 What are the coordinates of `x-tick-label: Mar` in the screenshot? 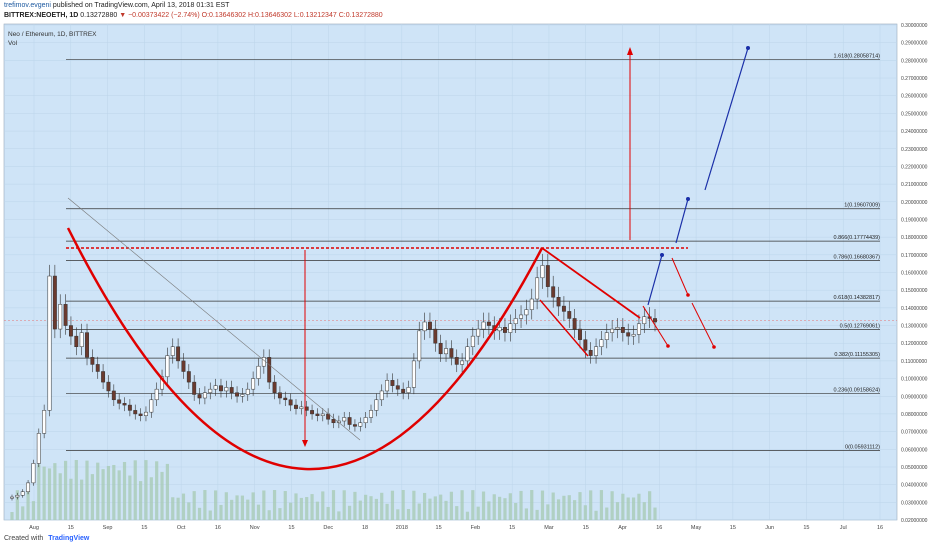 It's located at (549, 528).